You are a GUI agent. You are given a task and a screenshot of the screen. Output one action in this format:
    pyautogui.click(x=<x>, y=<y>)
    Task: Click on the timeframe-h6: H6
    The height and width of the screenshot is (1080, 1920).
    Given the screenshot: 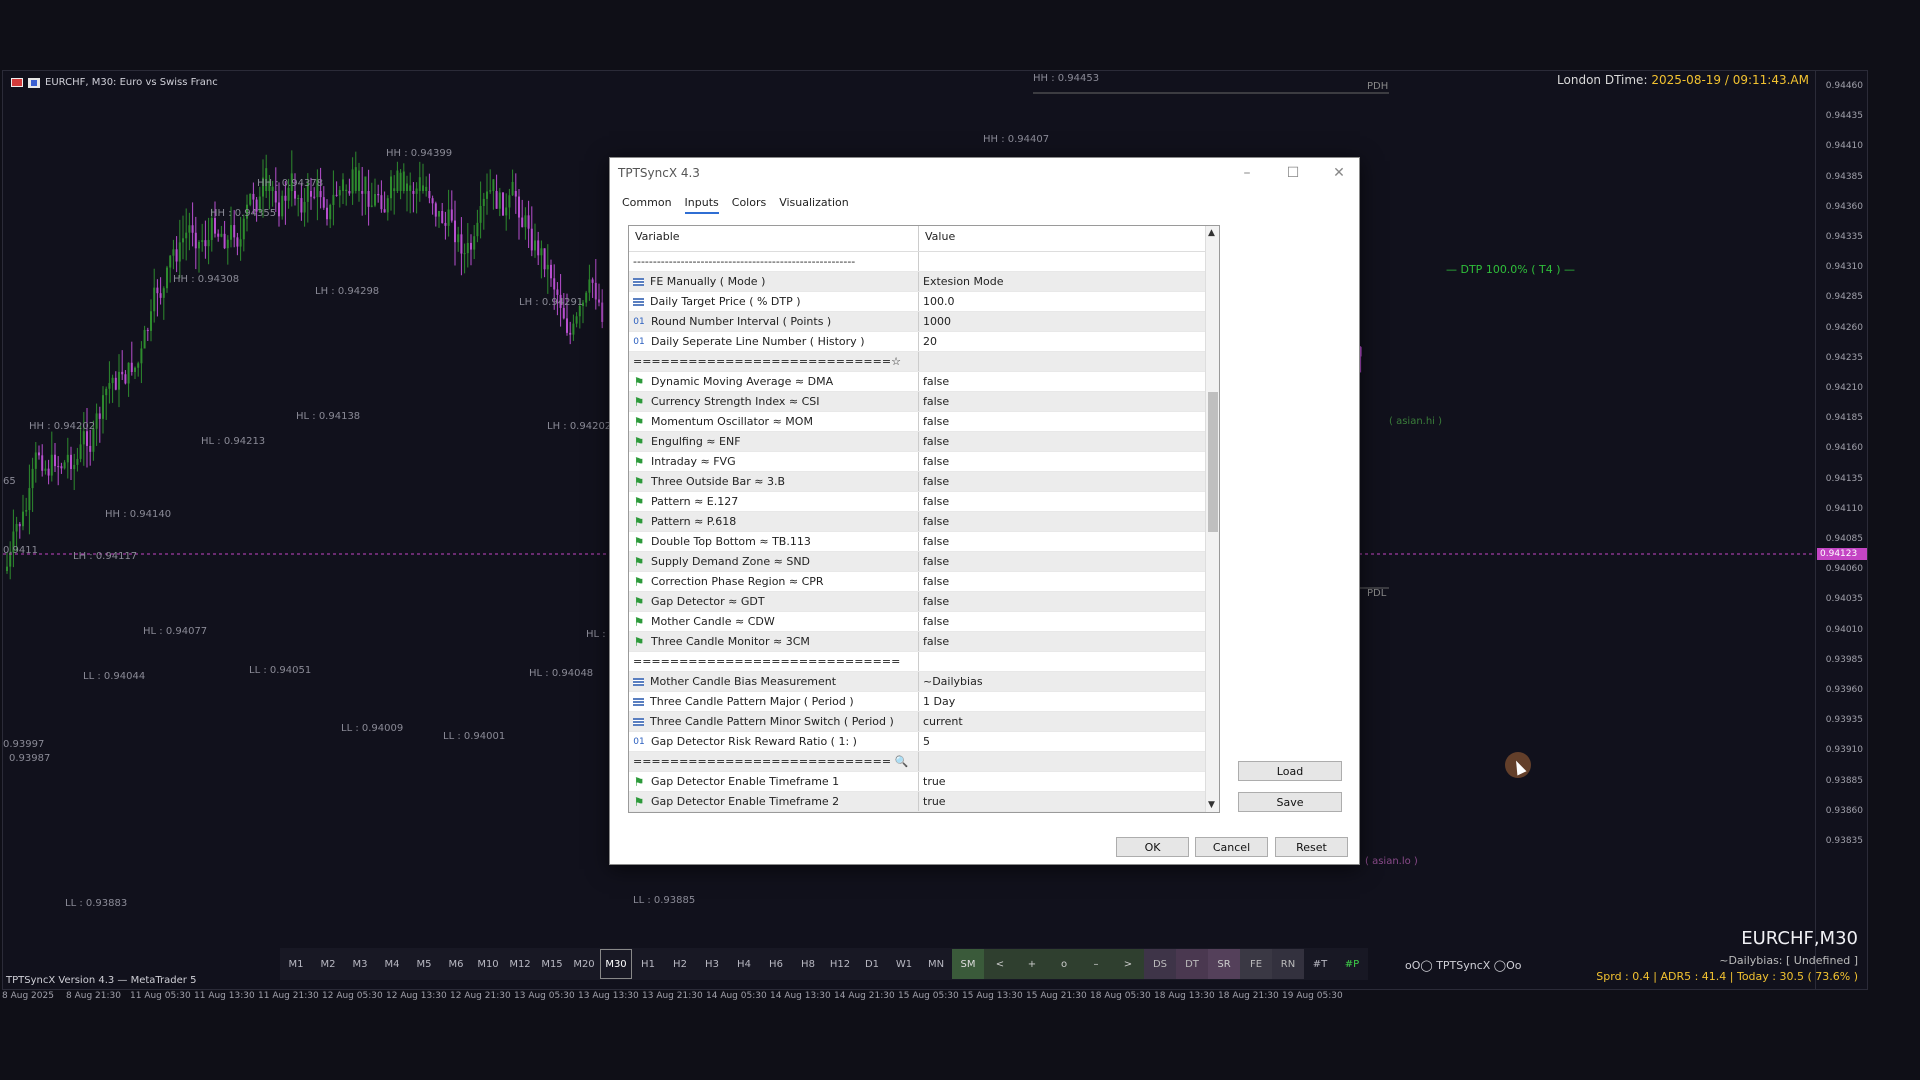 What is the action you would take?
    pyautogui.click(x=776, y=964)
    